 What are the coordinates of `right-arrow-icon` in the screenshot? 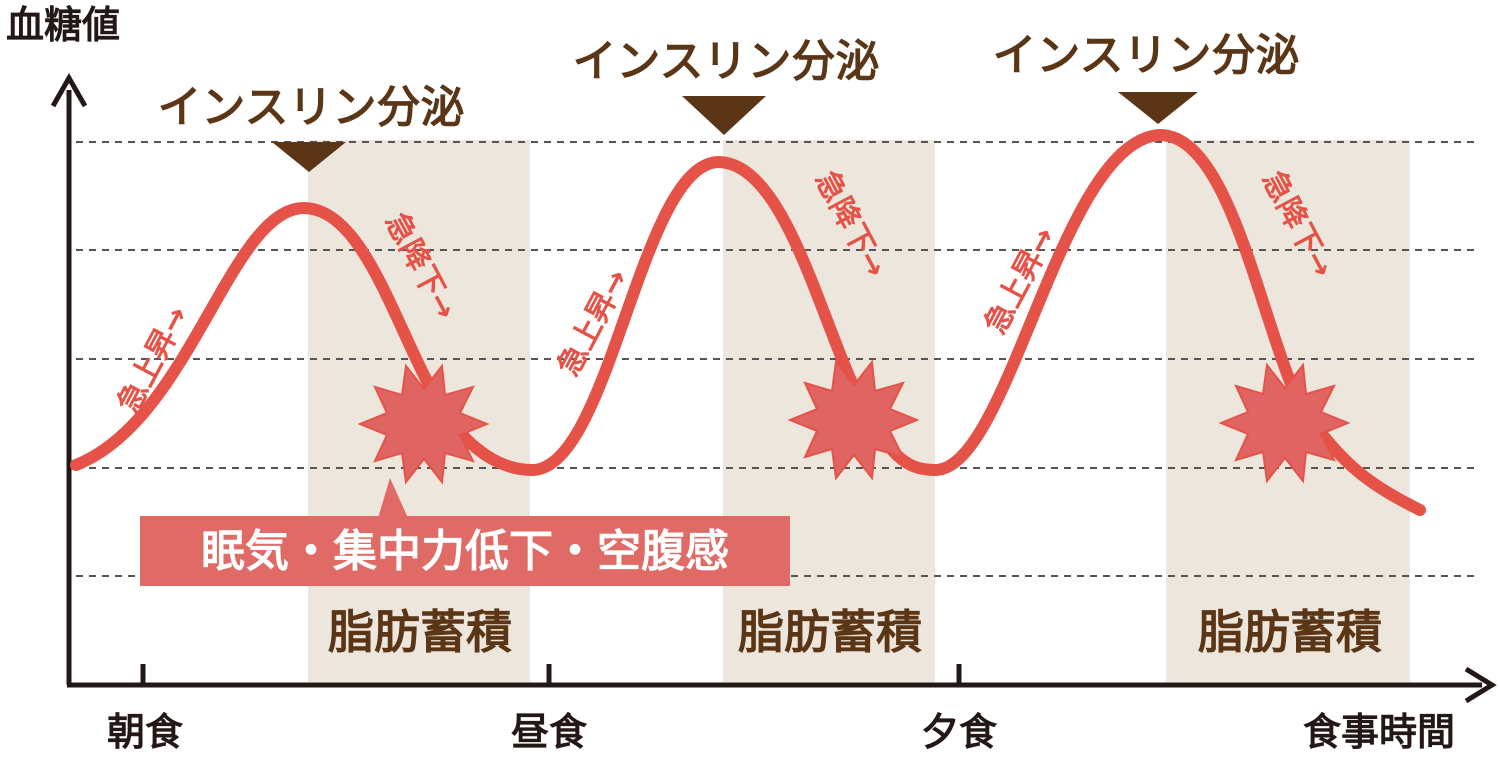 It's located at (1480, 685).